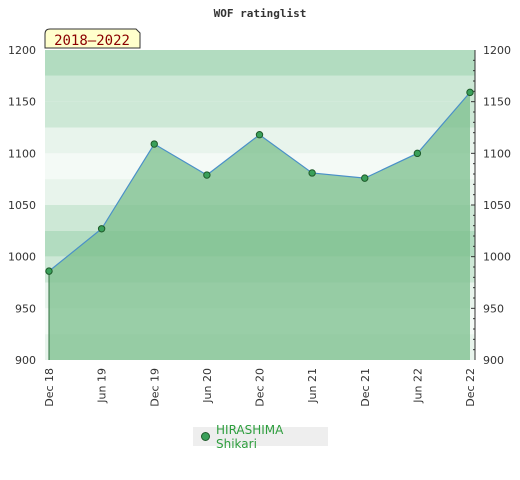  Describe the element at coordinates (102, 386) in the screenshot. I see `x-tick-label: Jun 19` at that location.